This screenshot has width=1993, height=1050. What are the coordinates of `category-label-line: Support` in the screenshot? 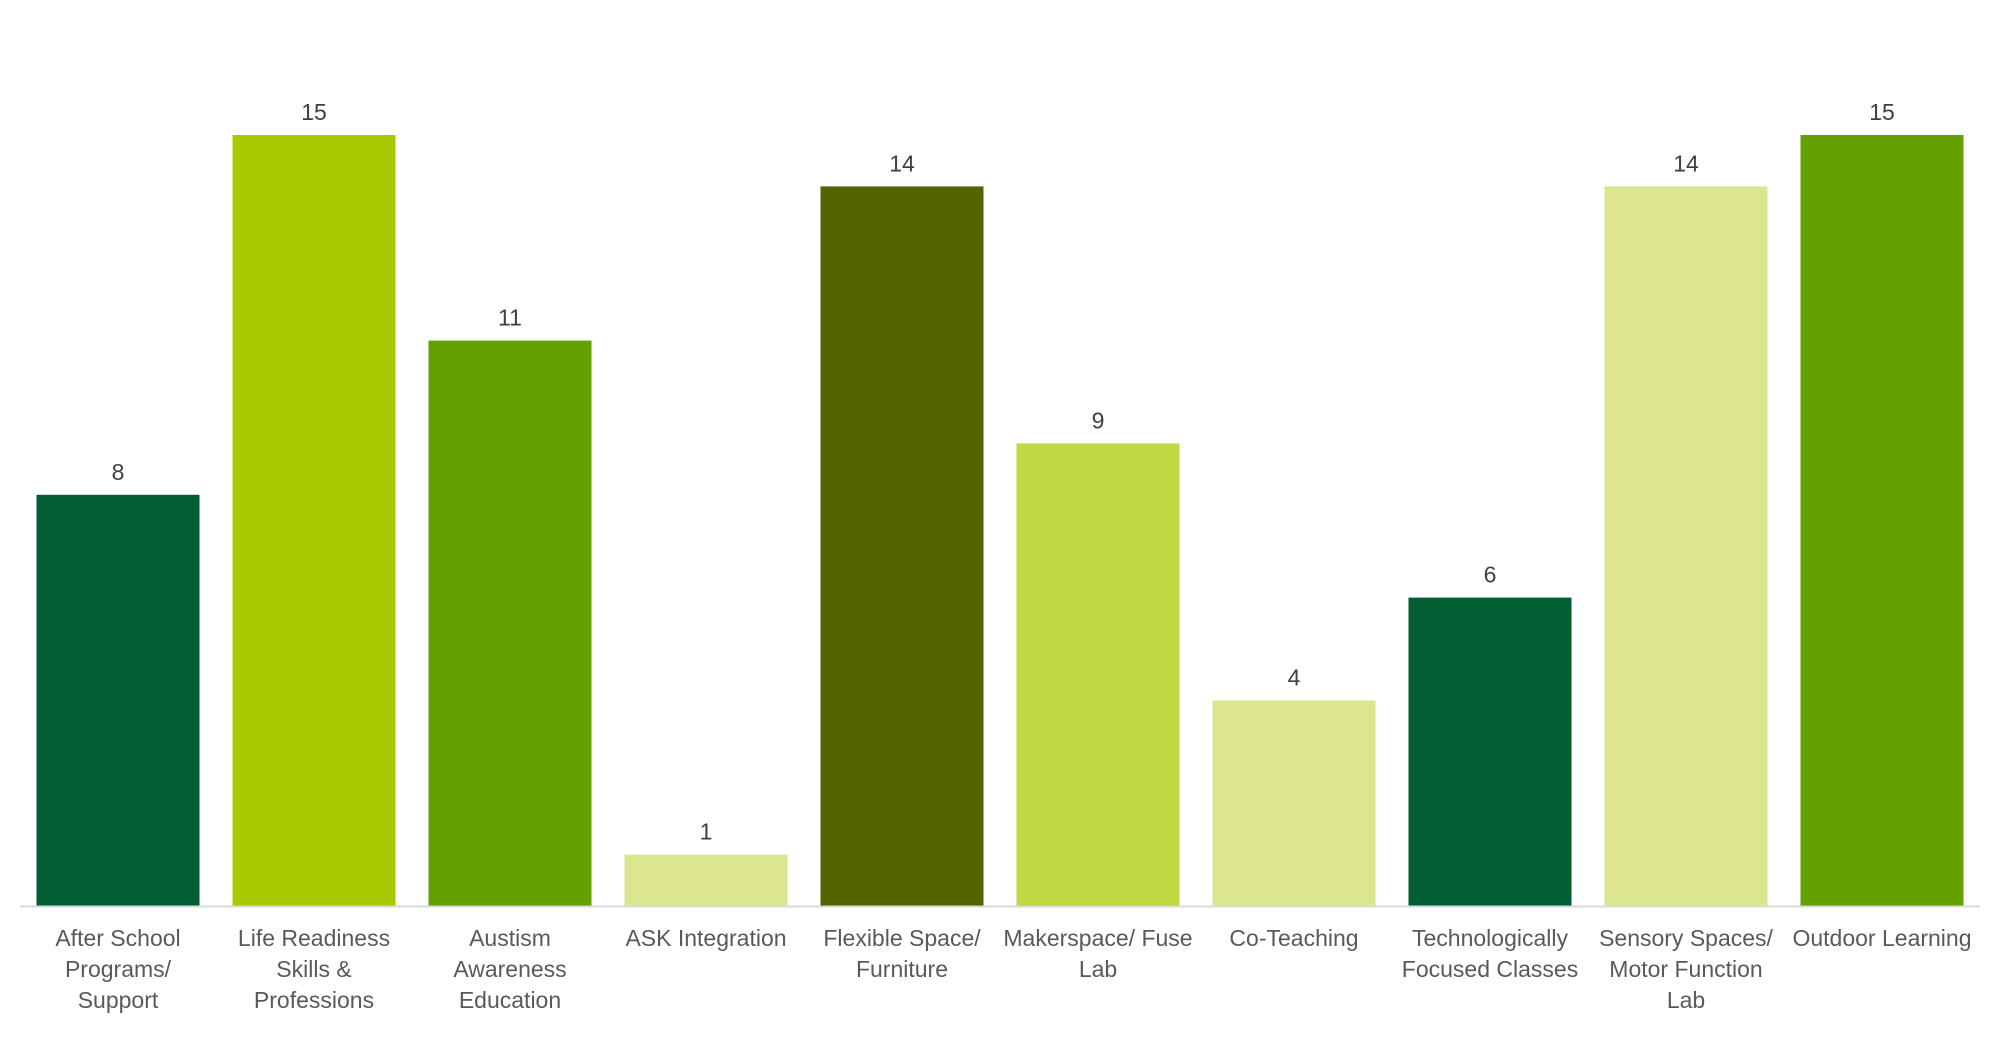 It's located at (118, 1000).